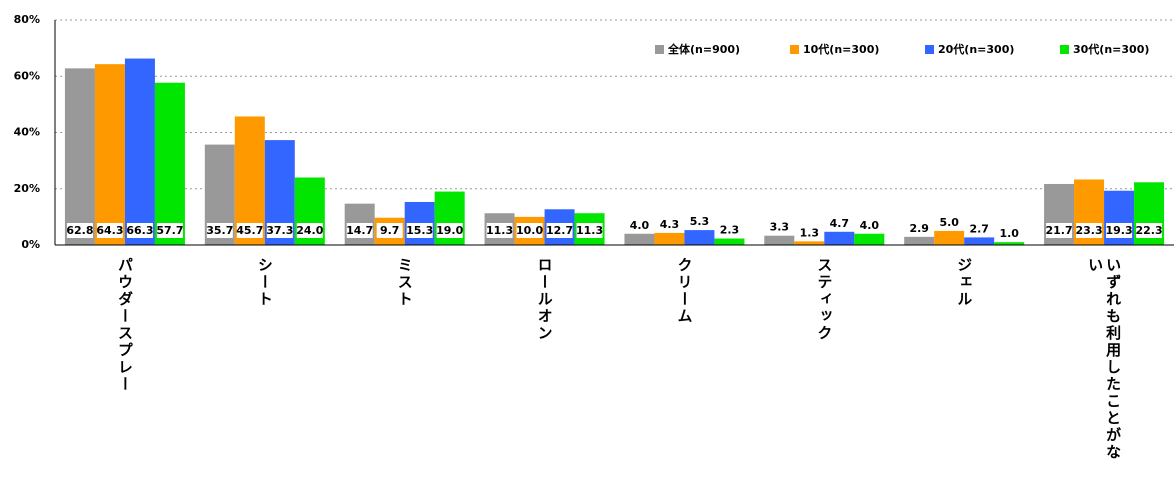  I want to click on value-label: 57.7, so click(169, 230).